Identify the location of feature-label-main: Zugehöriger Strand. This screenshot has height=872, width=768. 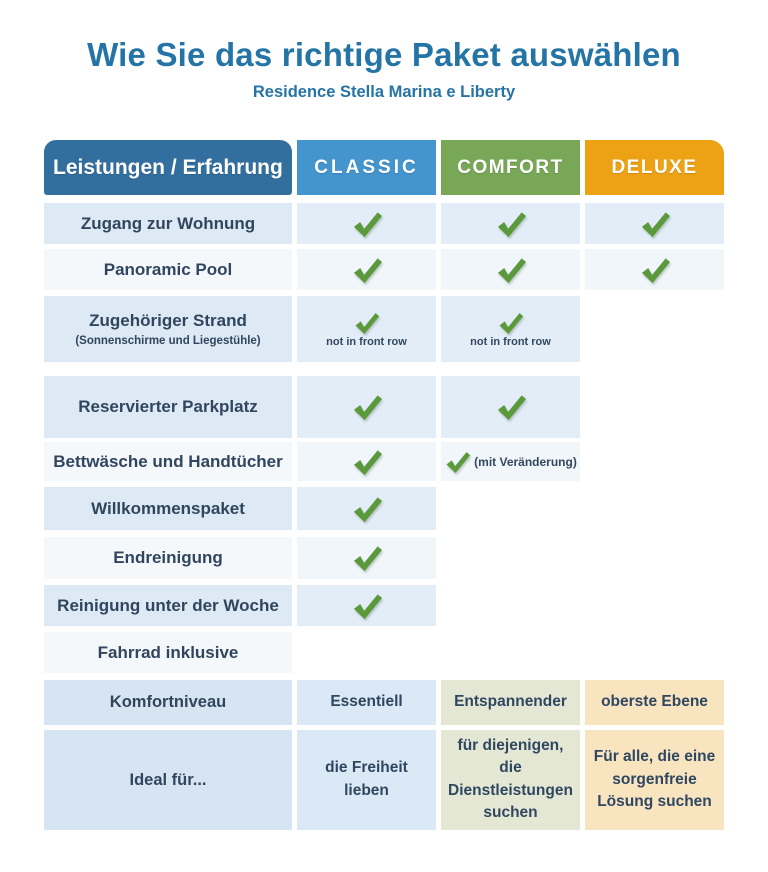
(168, 320).